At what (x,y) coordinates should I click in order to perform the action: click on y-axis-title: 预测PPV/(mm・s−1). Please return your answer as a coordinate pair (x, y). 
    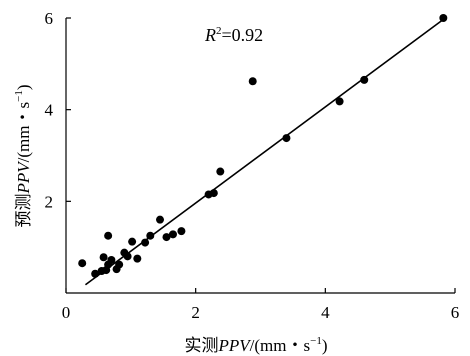
    Looking at the image, I should click on (23, 156).